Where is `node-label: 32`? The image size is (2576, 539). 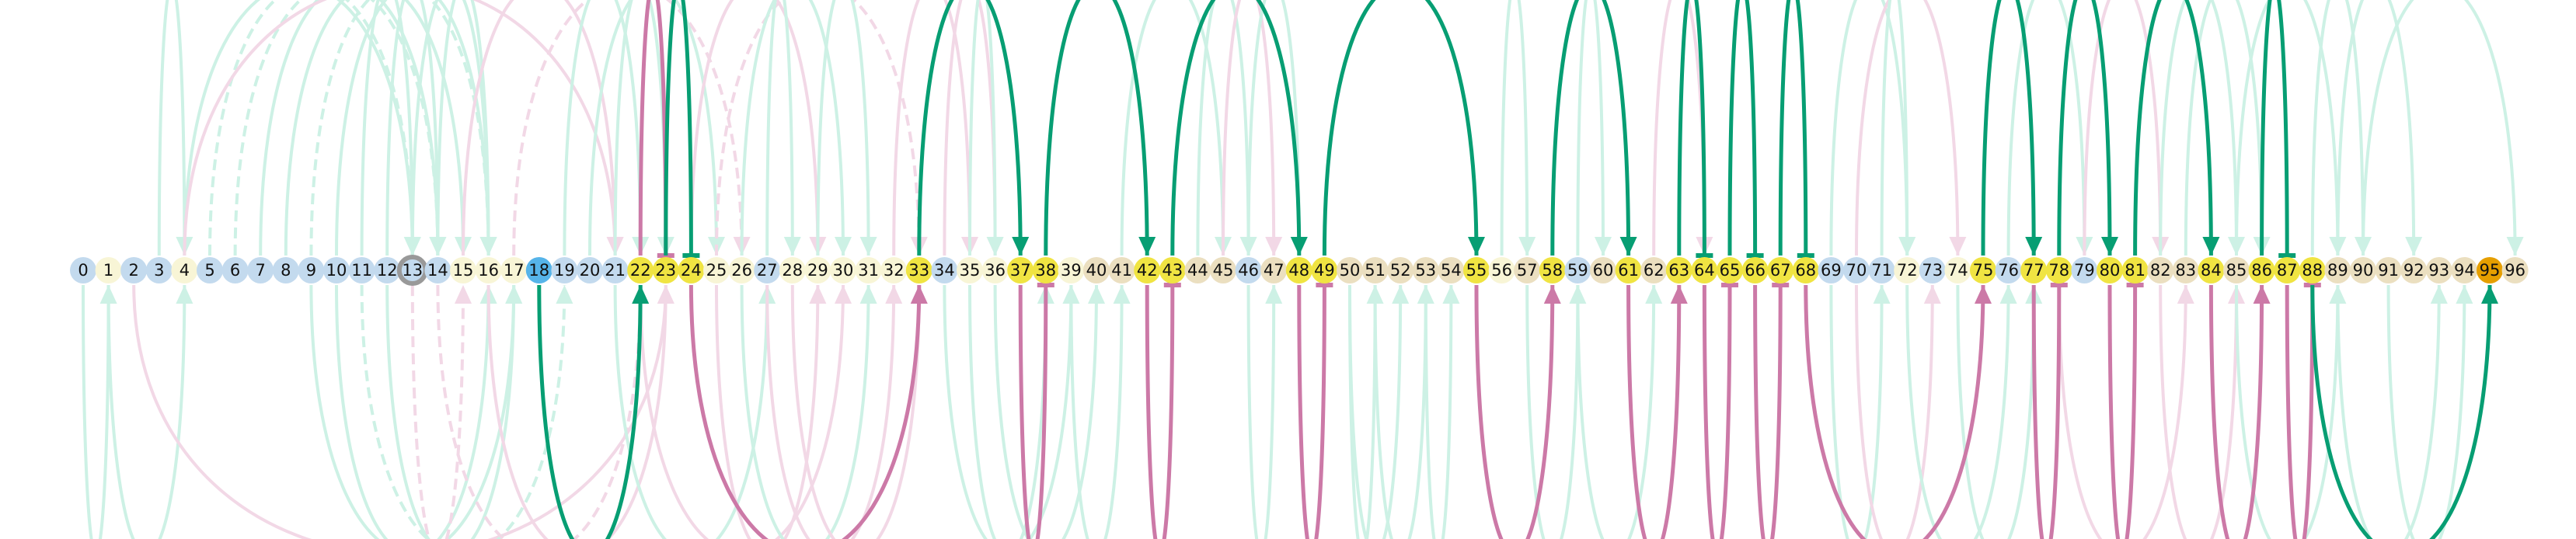 node-label: 32 is located at coordinates (894, 270).